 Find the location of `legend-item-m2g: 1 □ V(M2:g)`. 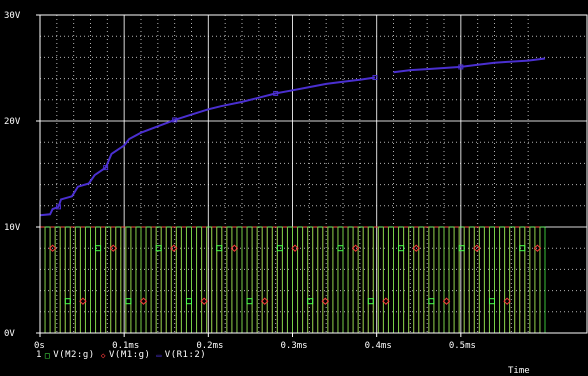

legend-item-m2g: 1 □ V(M2:g) is located at coordinates (65, 355).